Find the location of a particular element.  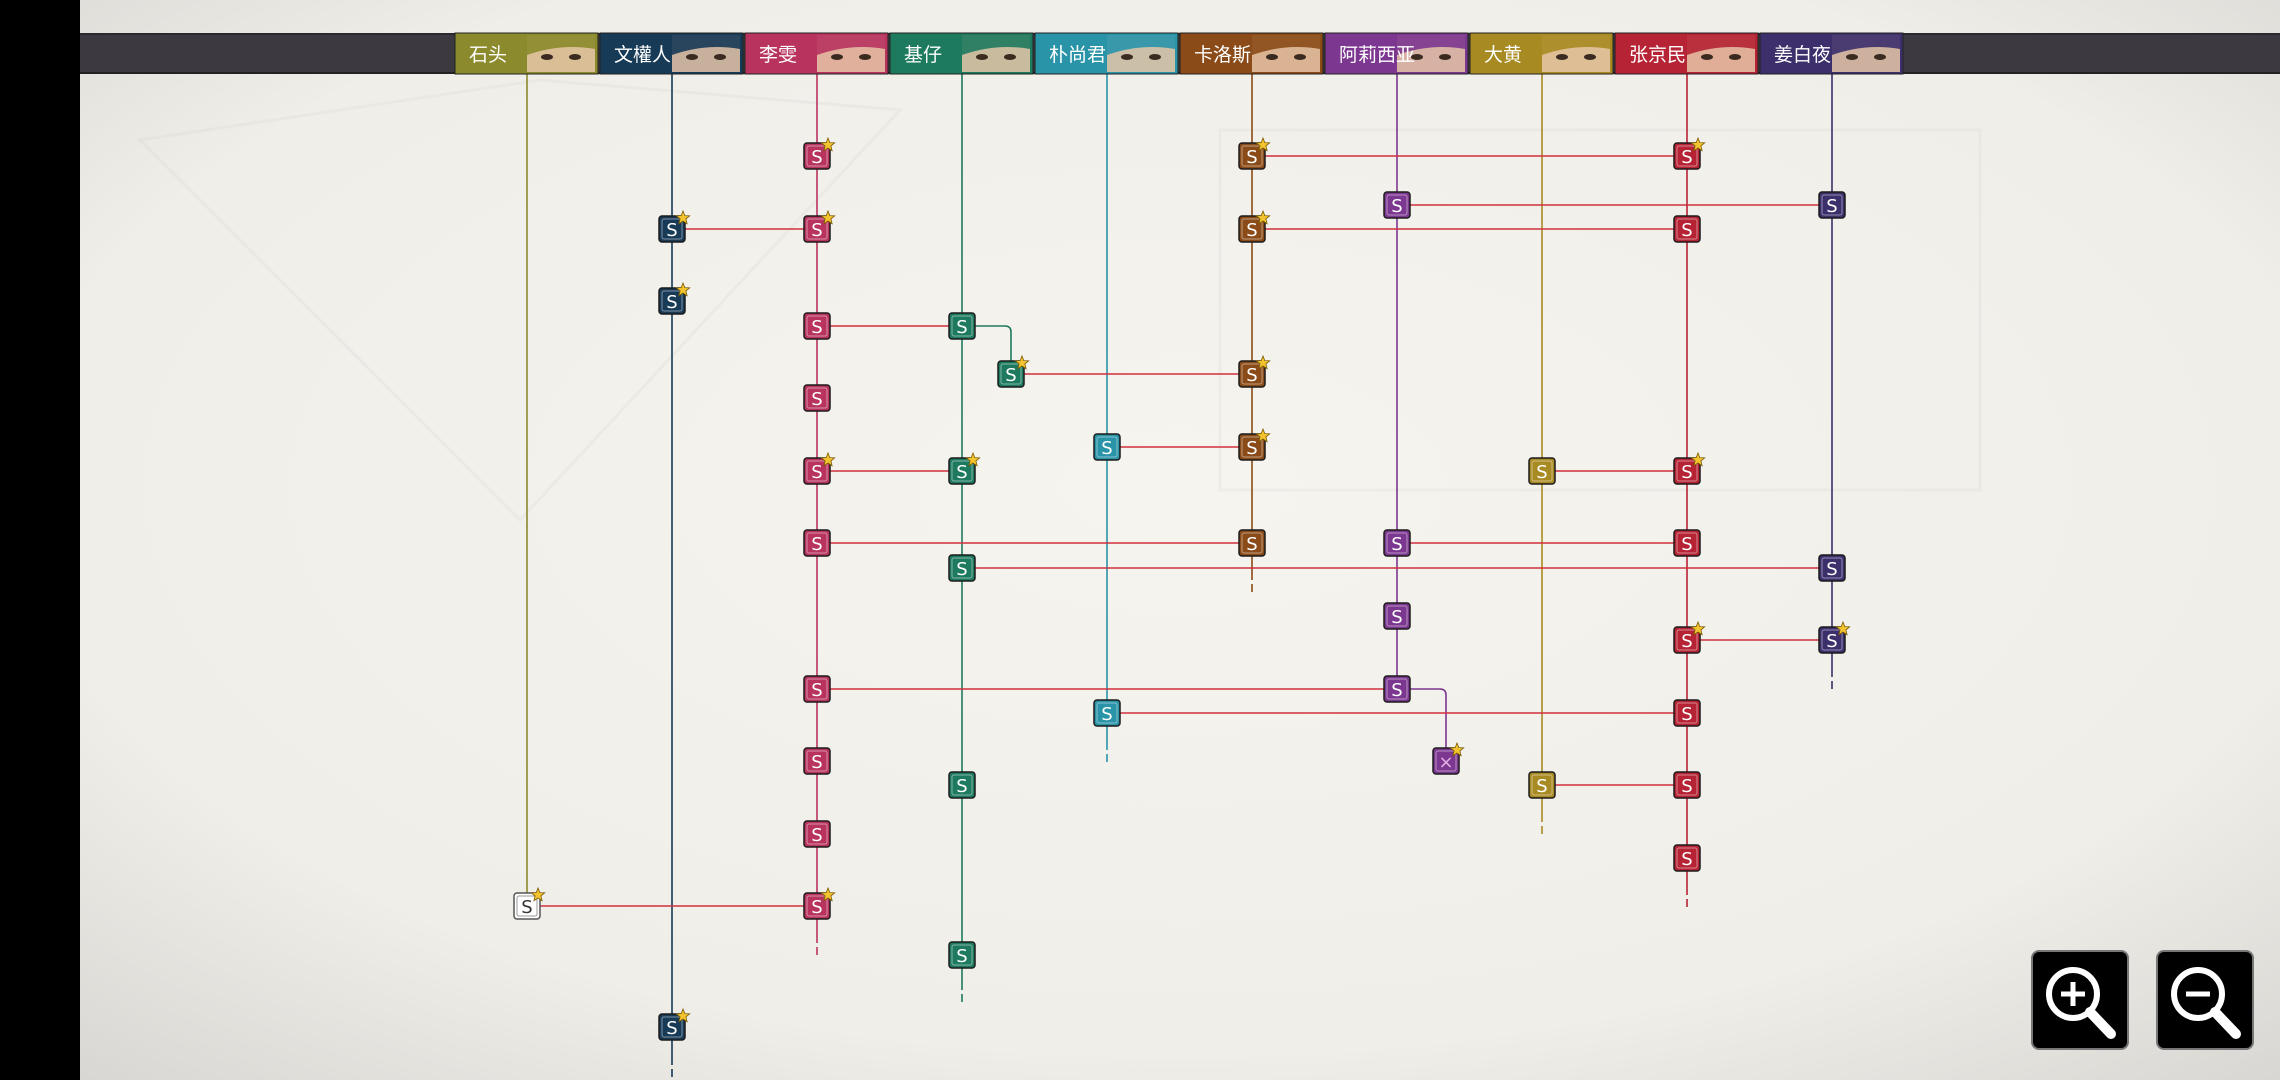

character-tab-4: 基仔 is located at coordinates (961, 53).